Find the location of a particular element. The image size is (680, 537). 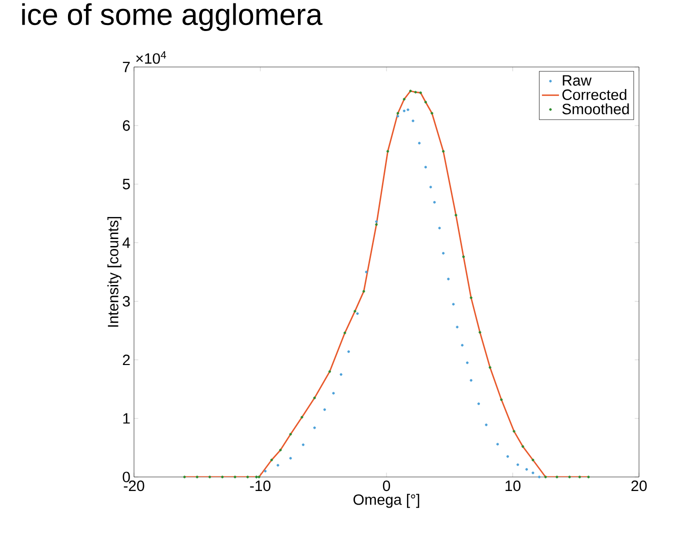

y-tick-label: 0 is located at coordinates (126, 477).